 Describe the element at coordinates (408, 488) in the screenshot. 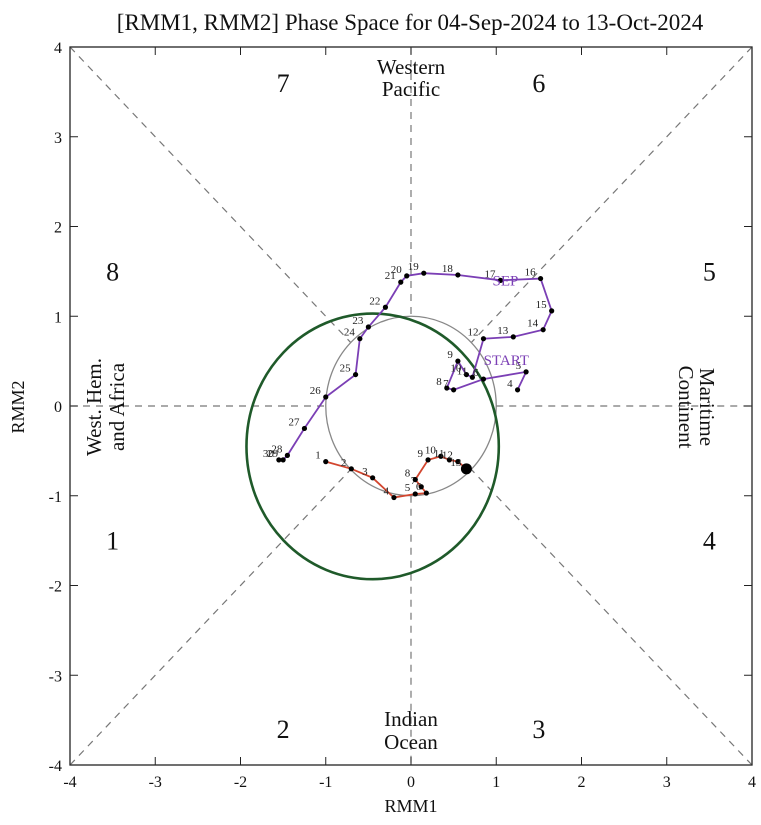

I see `data-label: 5` at that location.